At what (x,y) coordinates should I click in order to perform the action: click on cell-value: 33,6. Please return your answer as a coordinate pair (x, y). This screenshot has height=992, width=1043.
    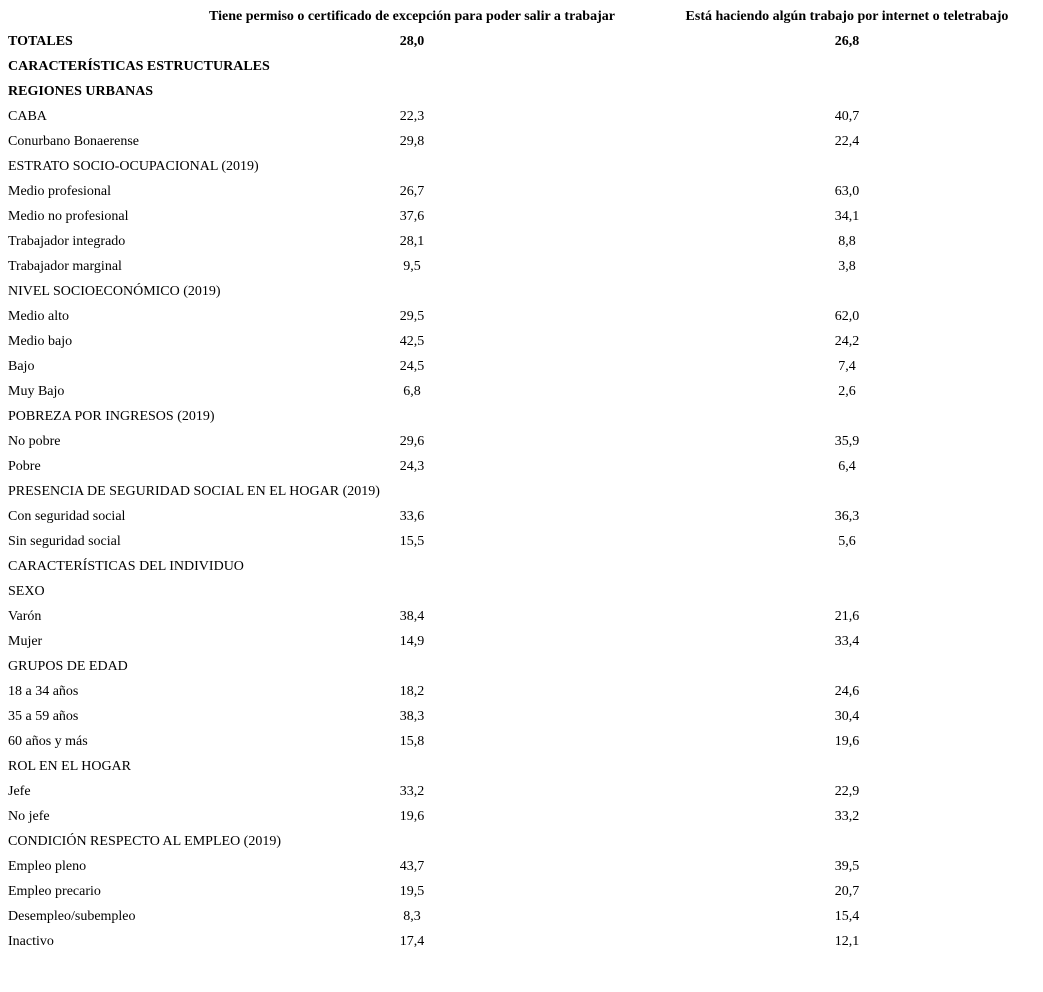
    Looking at the image, I should click on (412, 516).